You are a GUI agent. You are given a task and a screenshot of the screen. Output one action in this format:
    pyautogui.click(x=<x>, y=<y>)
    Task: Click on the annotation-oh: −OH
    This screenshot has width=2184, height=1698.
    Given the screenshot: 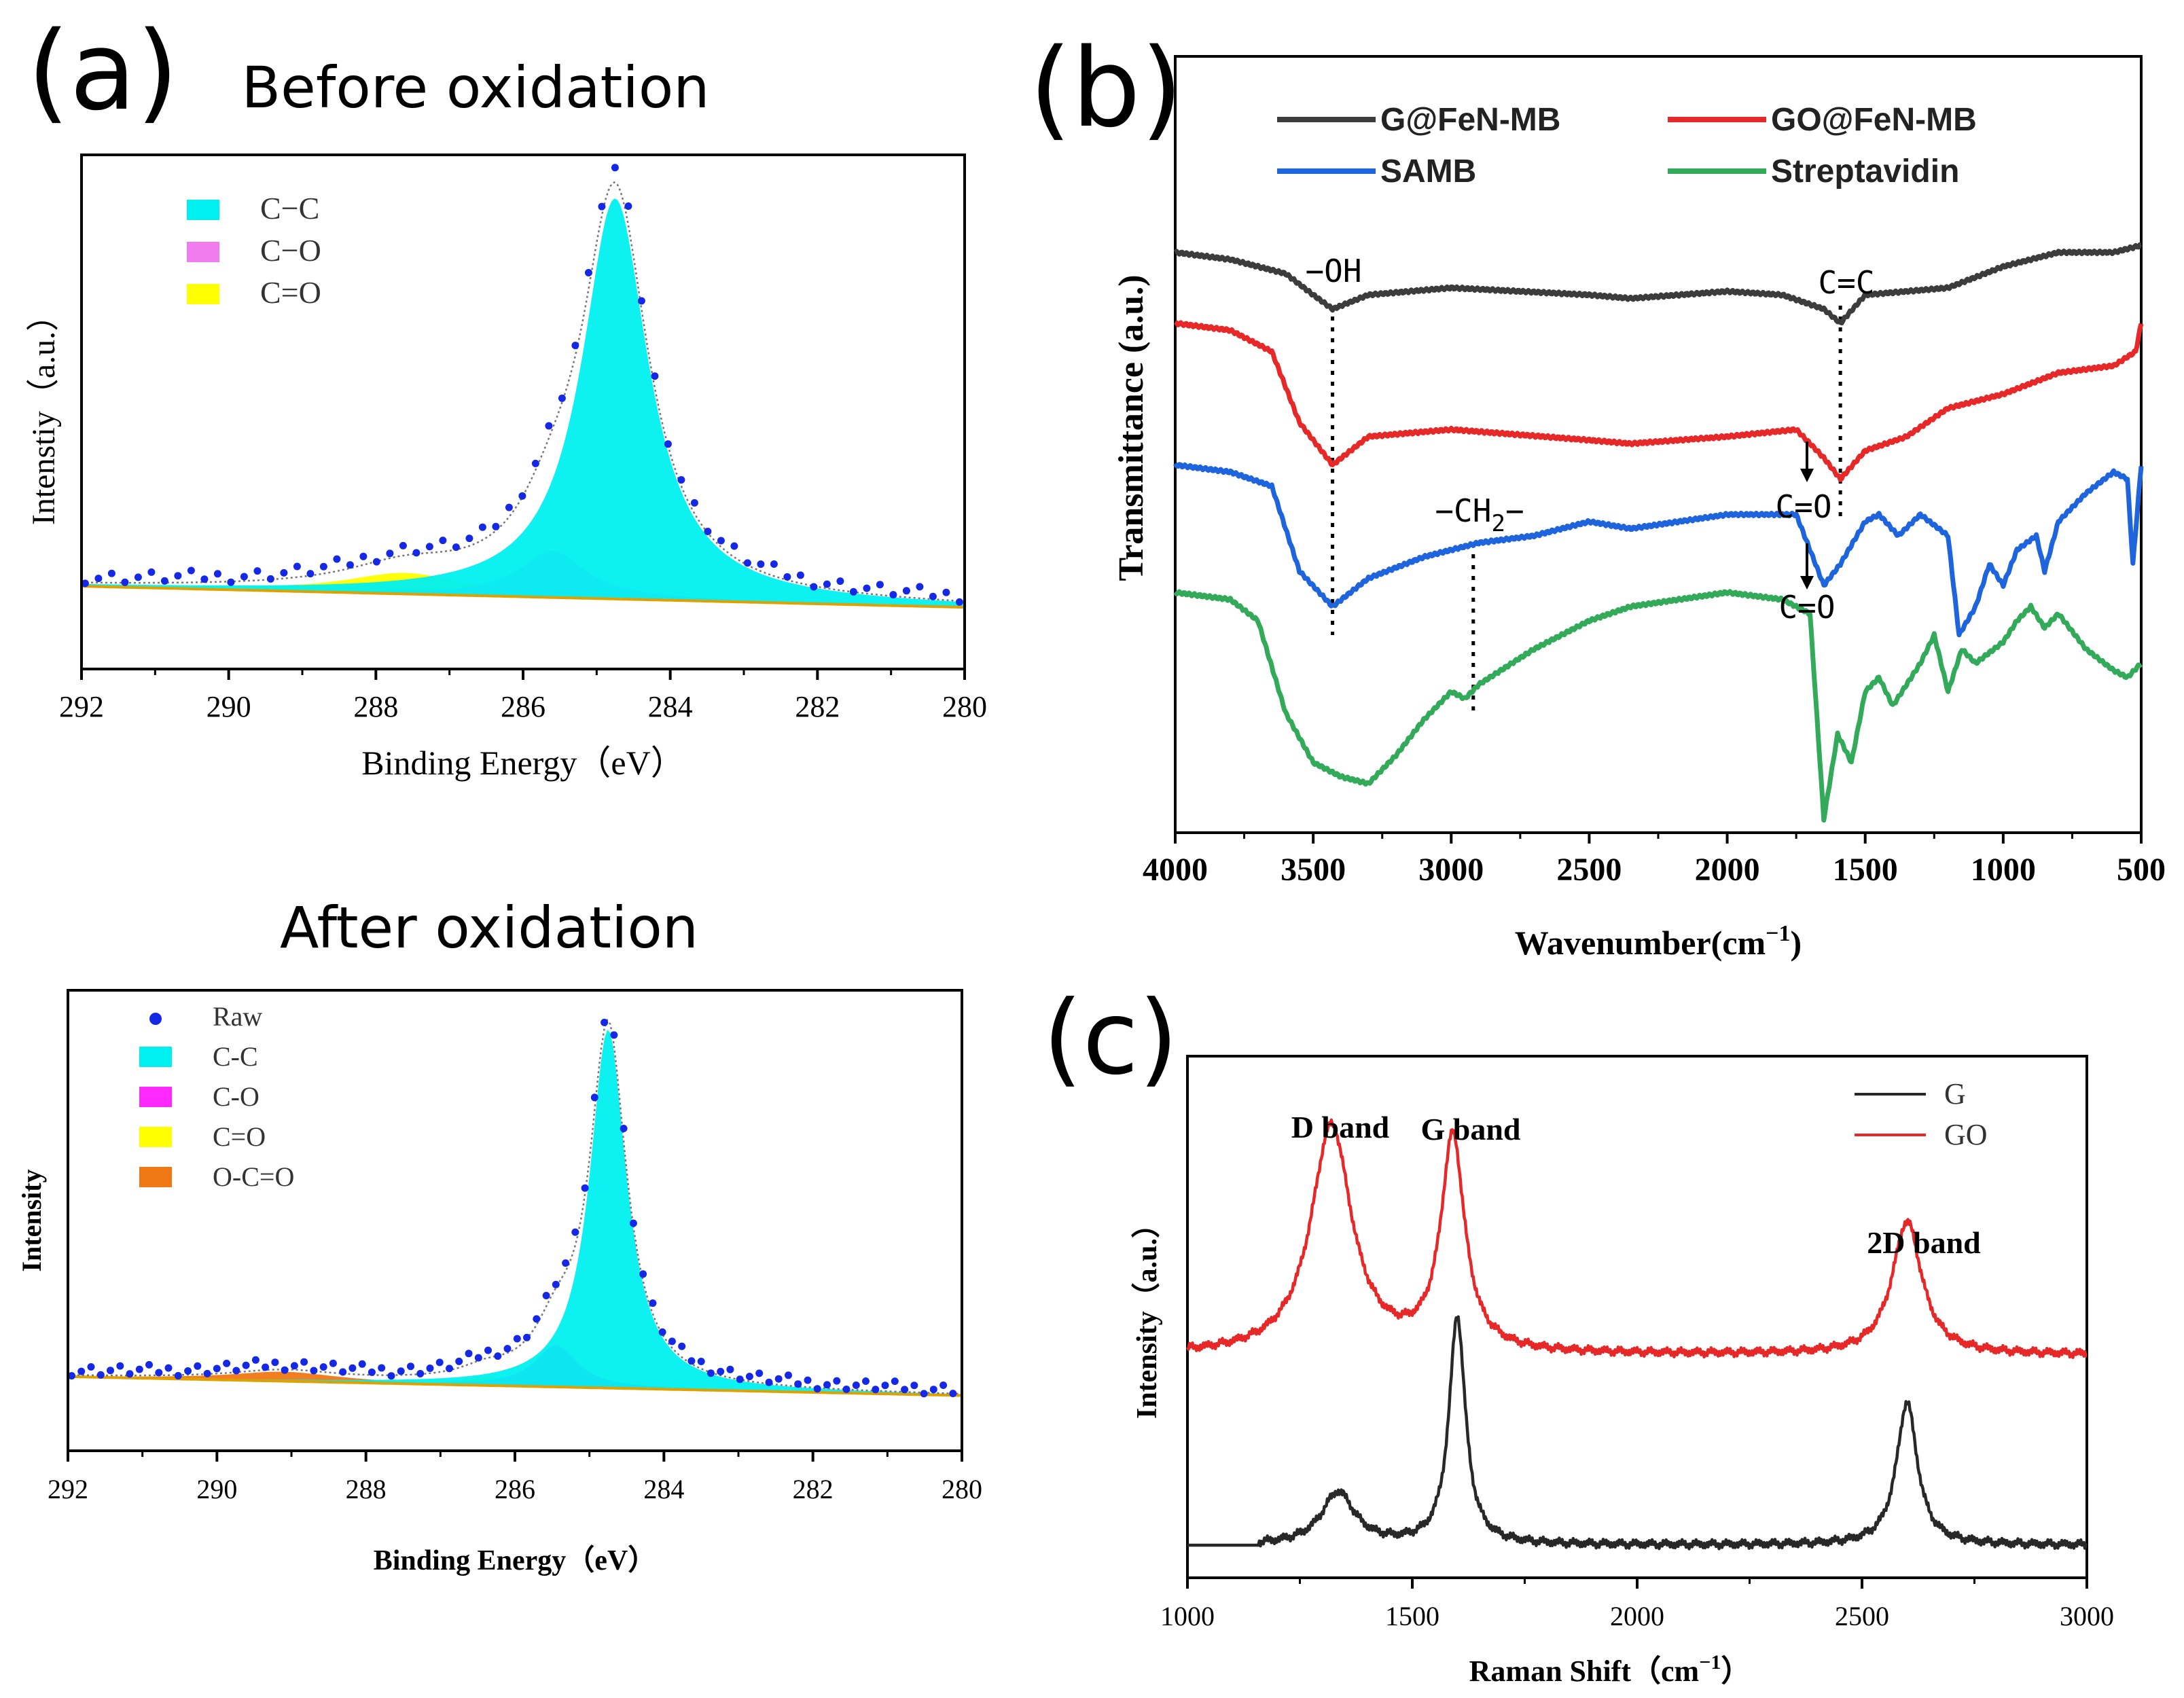 What is the action you would take?
    pyautogui.click(x=1333, y=271)
    